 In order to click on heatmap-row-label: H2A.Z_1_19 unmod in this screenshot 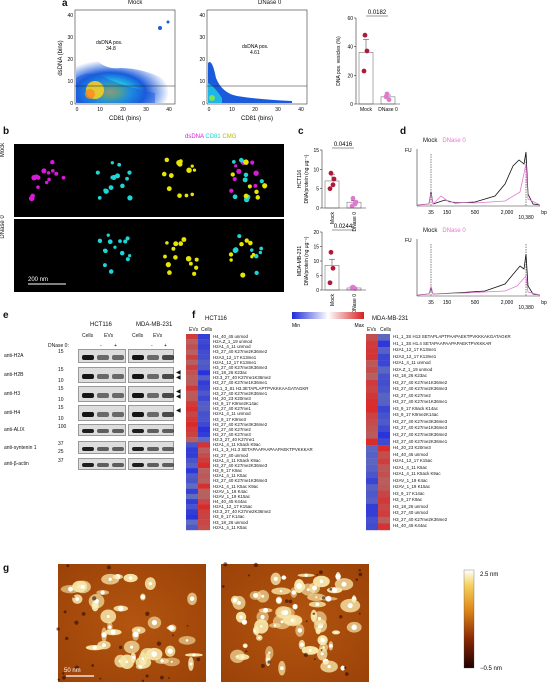, I will do `click(413, 369)`.